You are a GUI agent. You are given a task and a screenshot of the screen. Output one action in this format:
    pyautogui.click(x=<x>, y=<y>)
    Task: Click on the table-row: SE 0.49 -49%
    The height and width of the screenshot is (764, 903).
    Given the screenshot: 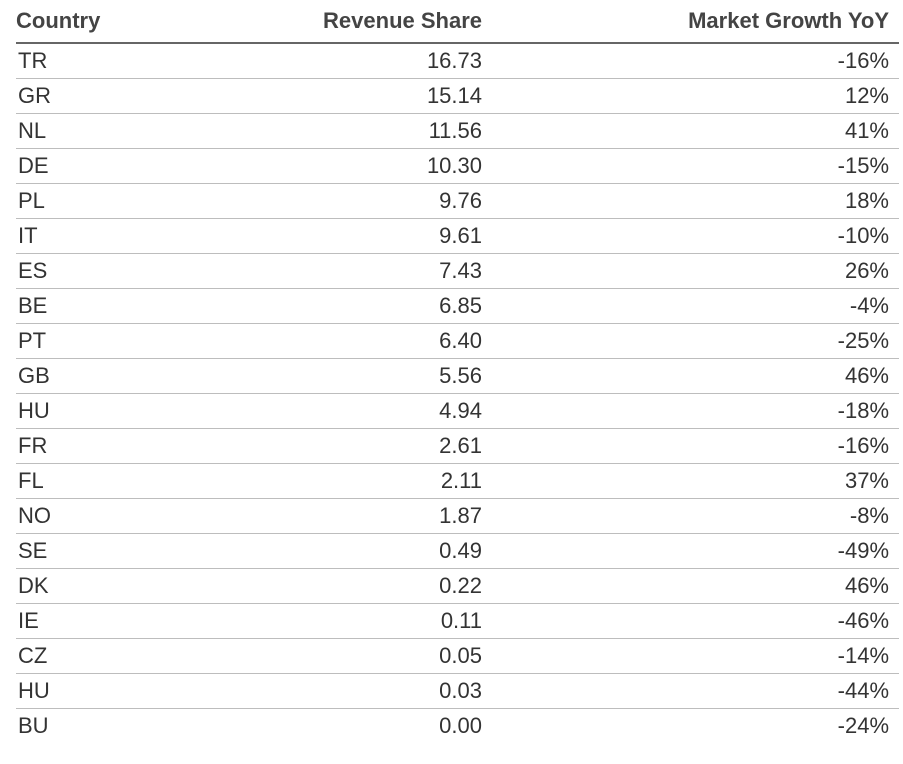 What is the action you would take?
    pyautogui.click(x=457, y=551)
    